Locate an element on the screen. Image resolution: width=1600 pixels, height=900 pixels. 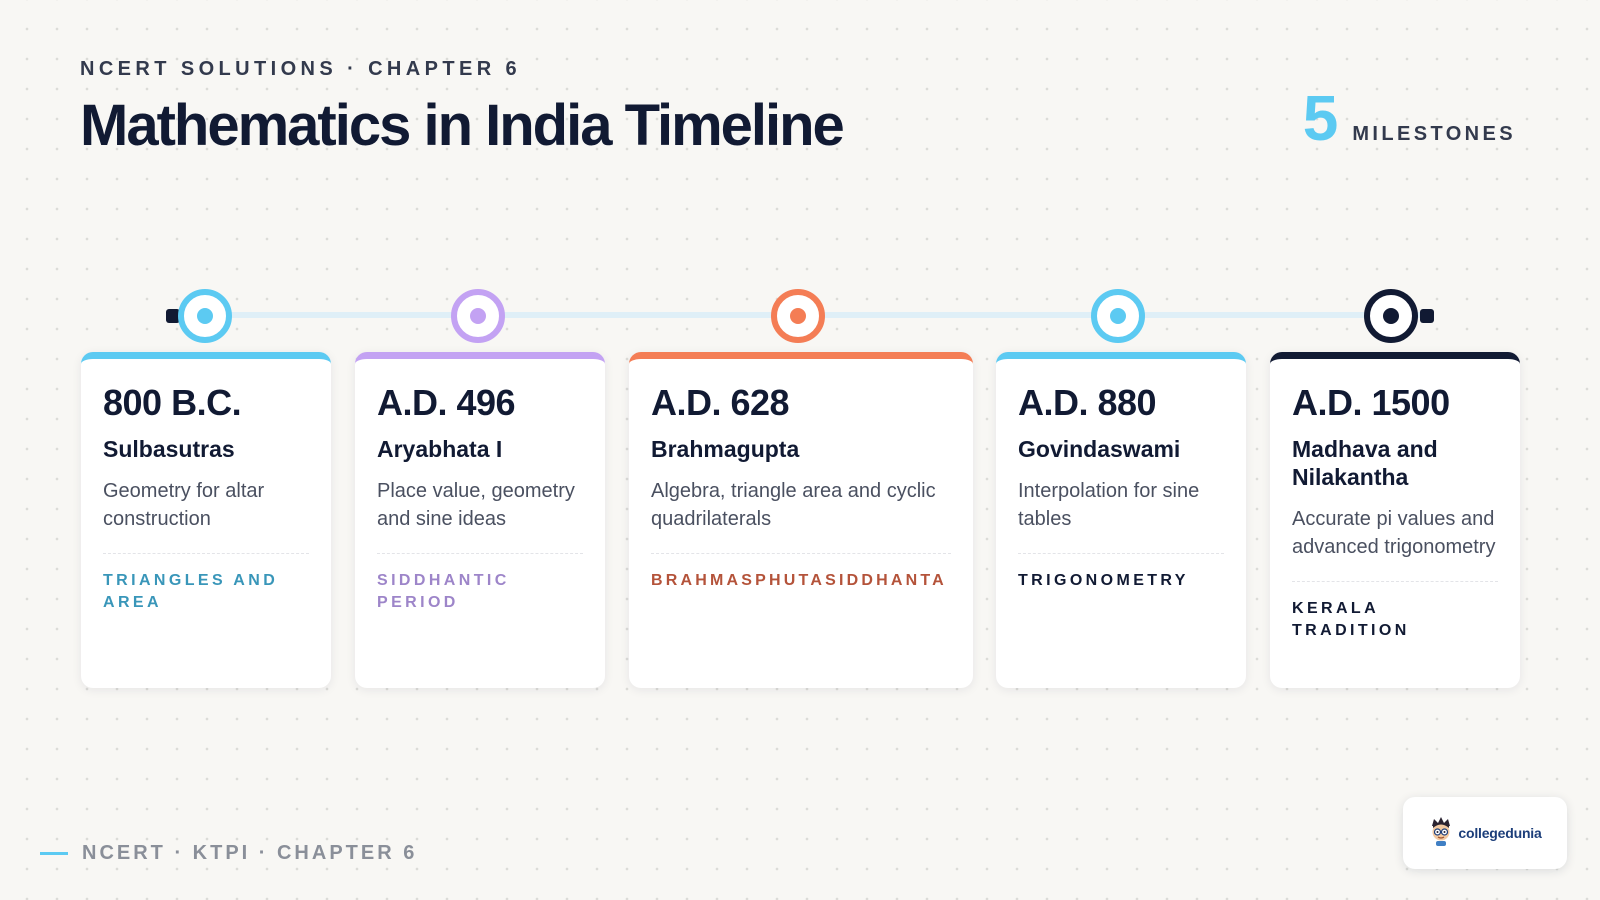
milestone-count: 5 MILESTONES is located at coordinates (1409, 118).